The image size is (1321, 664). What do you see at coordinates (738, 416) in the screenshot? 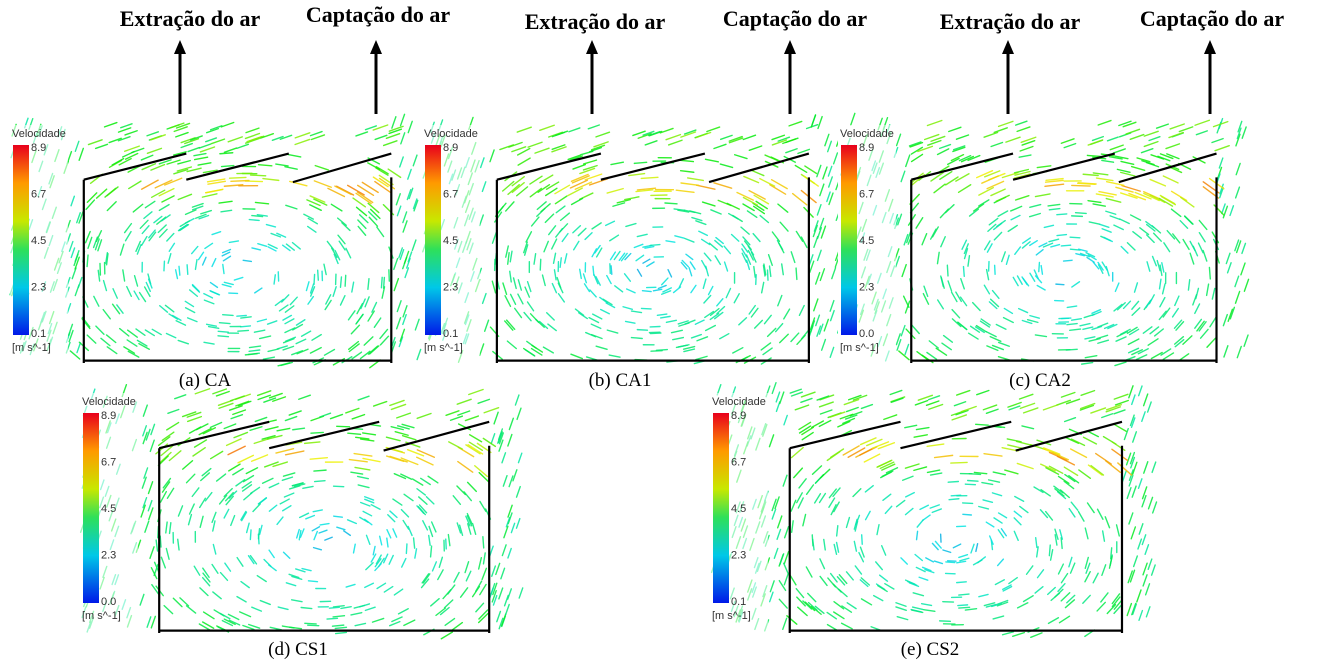
I see `legend-tick: 8.9` at bounding box center [738, 416].